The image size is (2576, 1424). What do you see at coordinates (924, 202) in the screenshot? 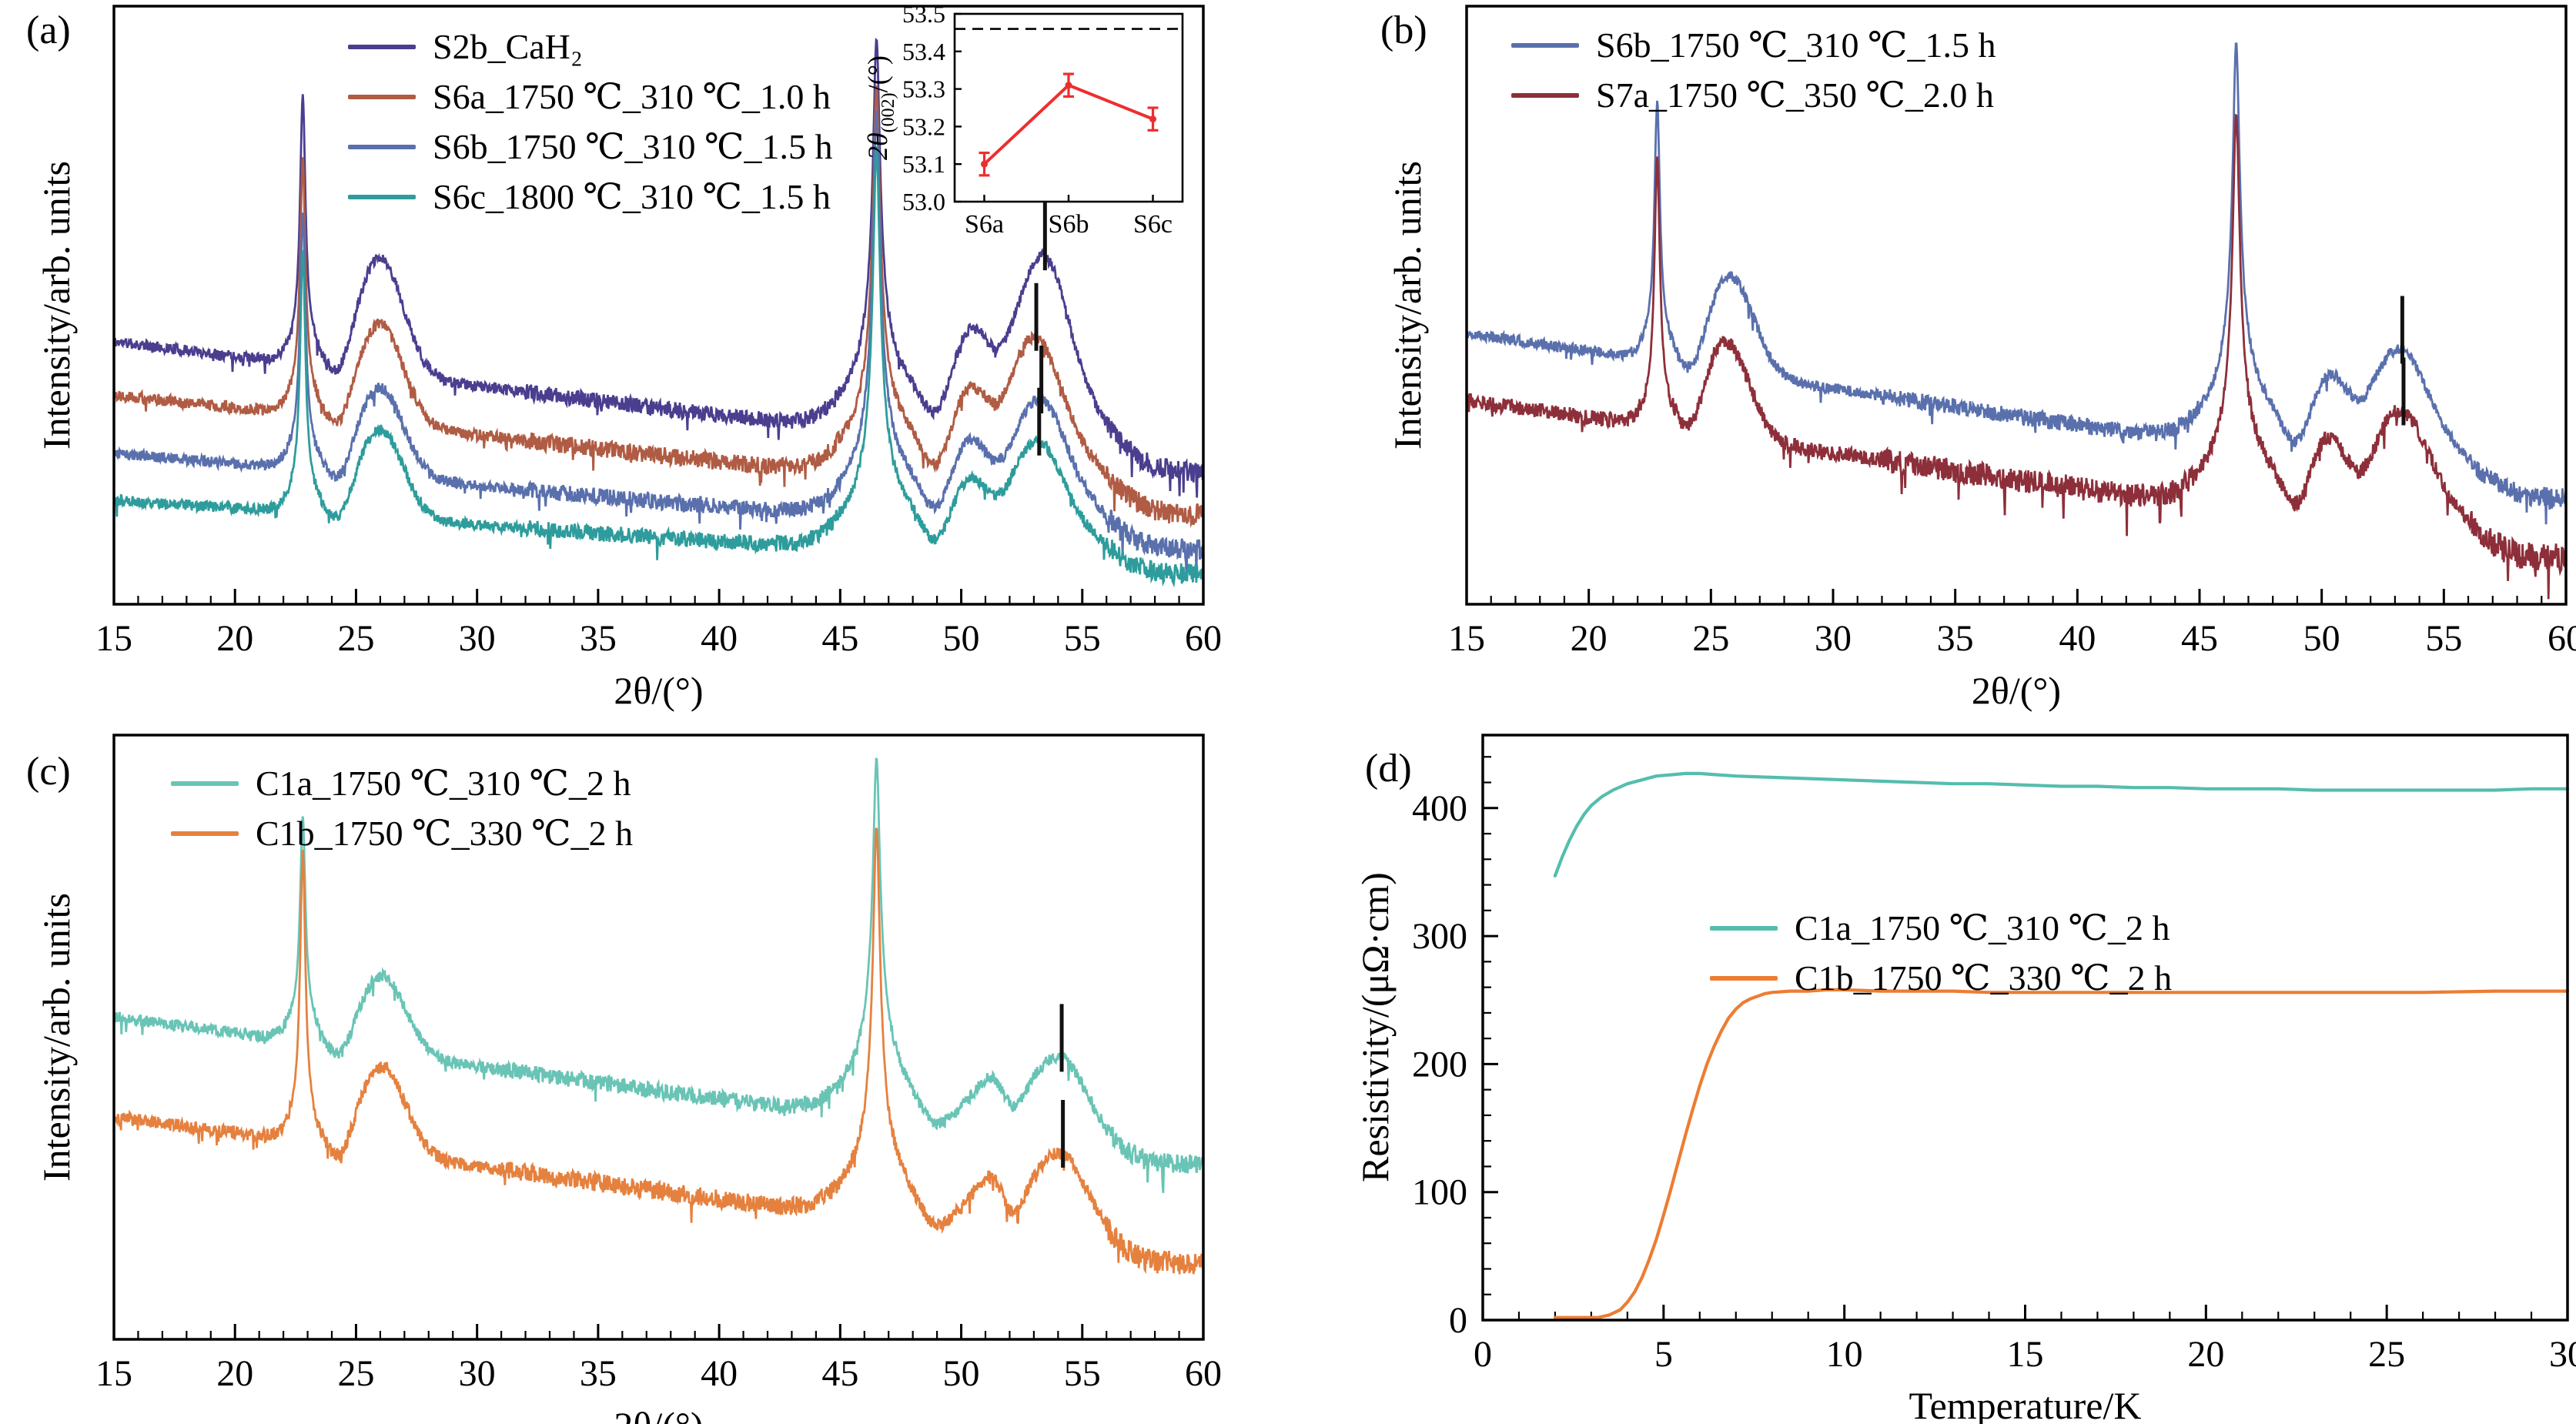
I see `inset-y-tick-label: 53.0` at bounding box center [924, 202].